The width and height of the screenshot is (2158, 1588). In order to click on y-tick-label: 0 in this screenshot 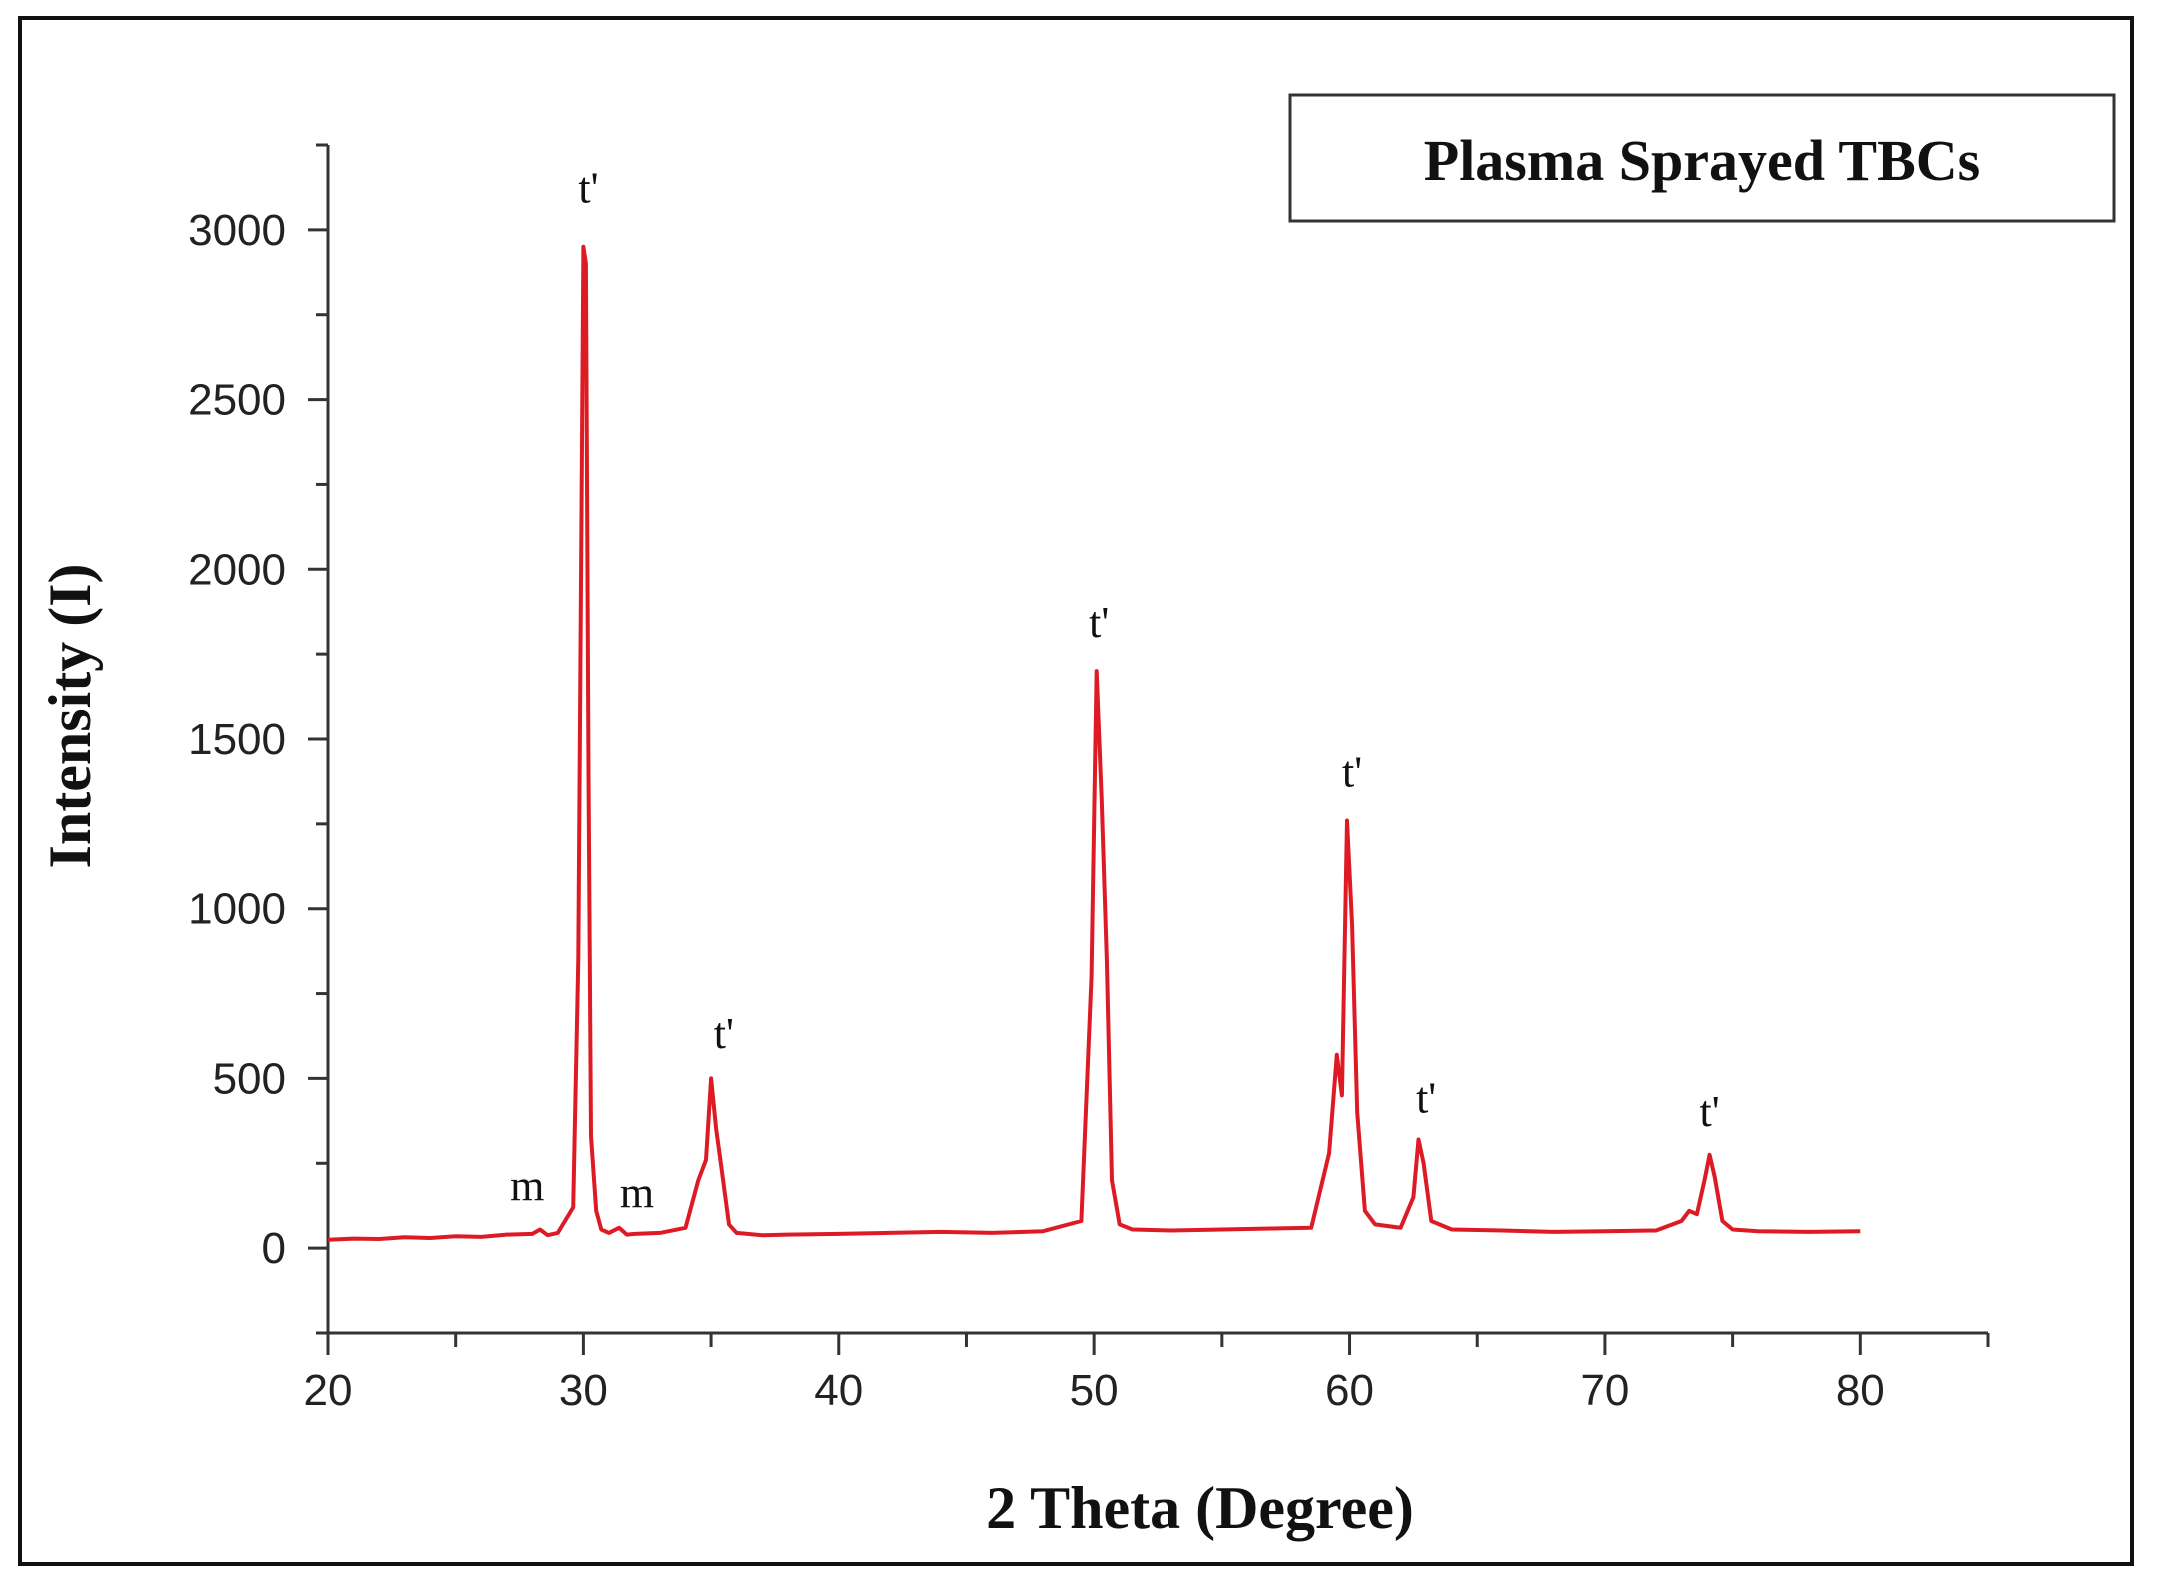, I will do `click(274, 1248)`.